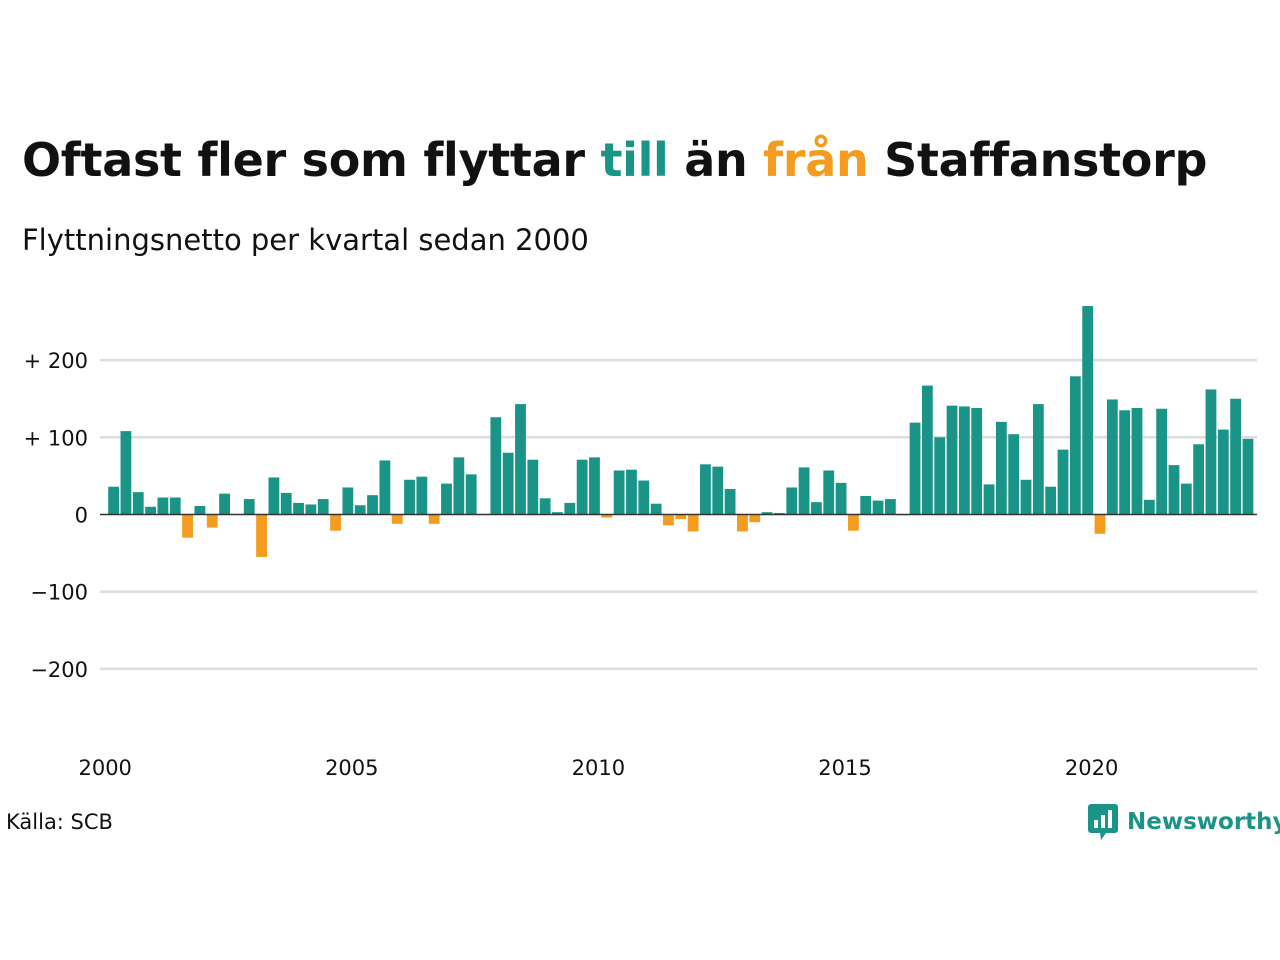  Describe the element at coordinates (351, 768) in the screenshot. I see `x-tick-label: 2005` at that location.